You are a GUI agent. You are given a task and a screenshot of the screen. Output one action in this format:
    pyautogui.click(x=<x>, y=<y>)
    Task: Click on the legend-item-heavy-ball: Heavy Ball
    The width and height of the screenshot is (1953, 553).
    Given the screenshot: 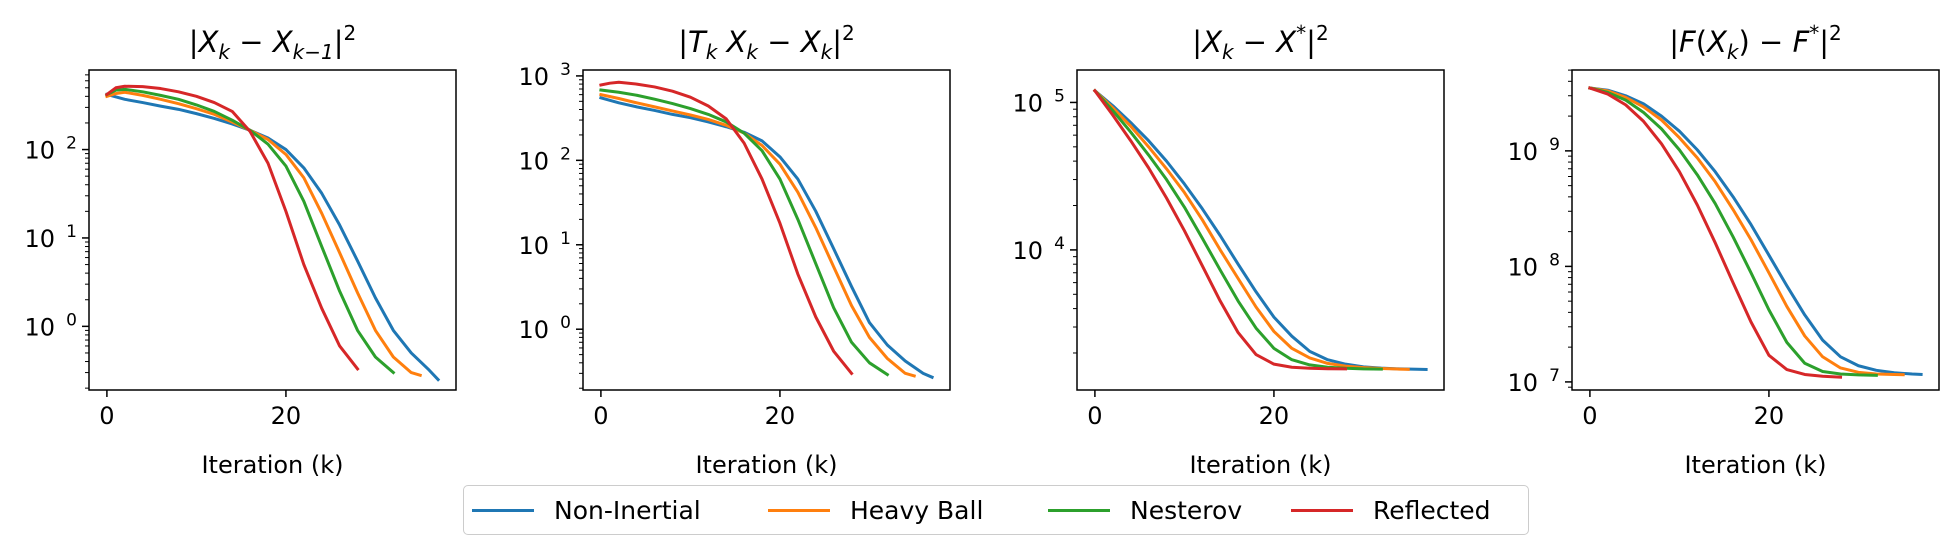 What is the action you would take?
    pyautogui.click(x=875, y=510)
    